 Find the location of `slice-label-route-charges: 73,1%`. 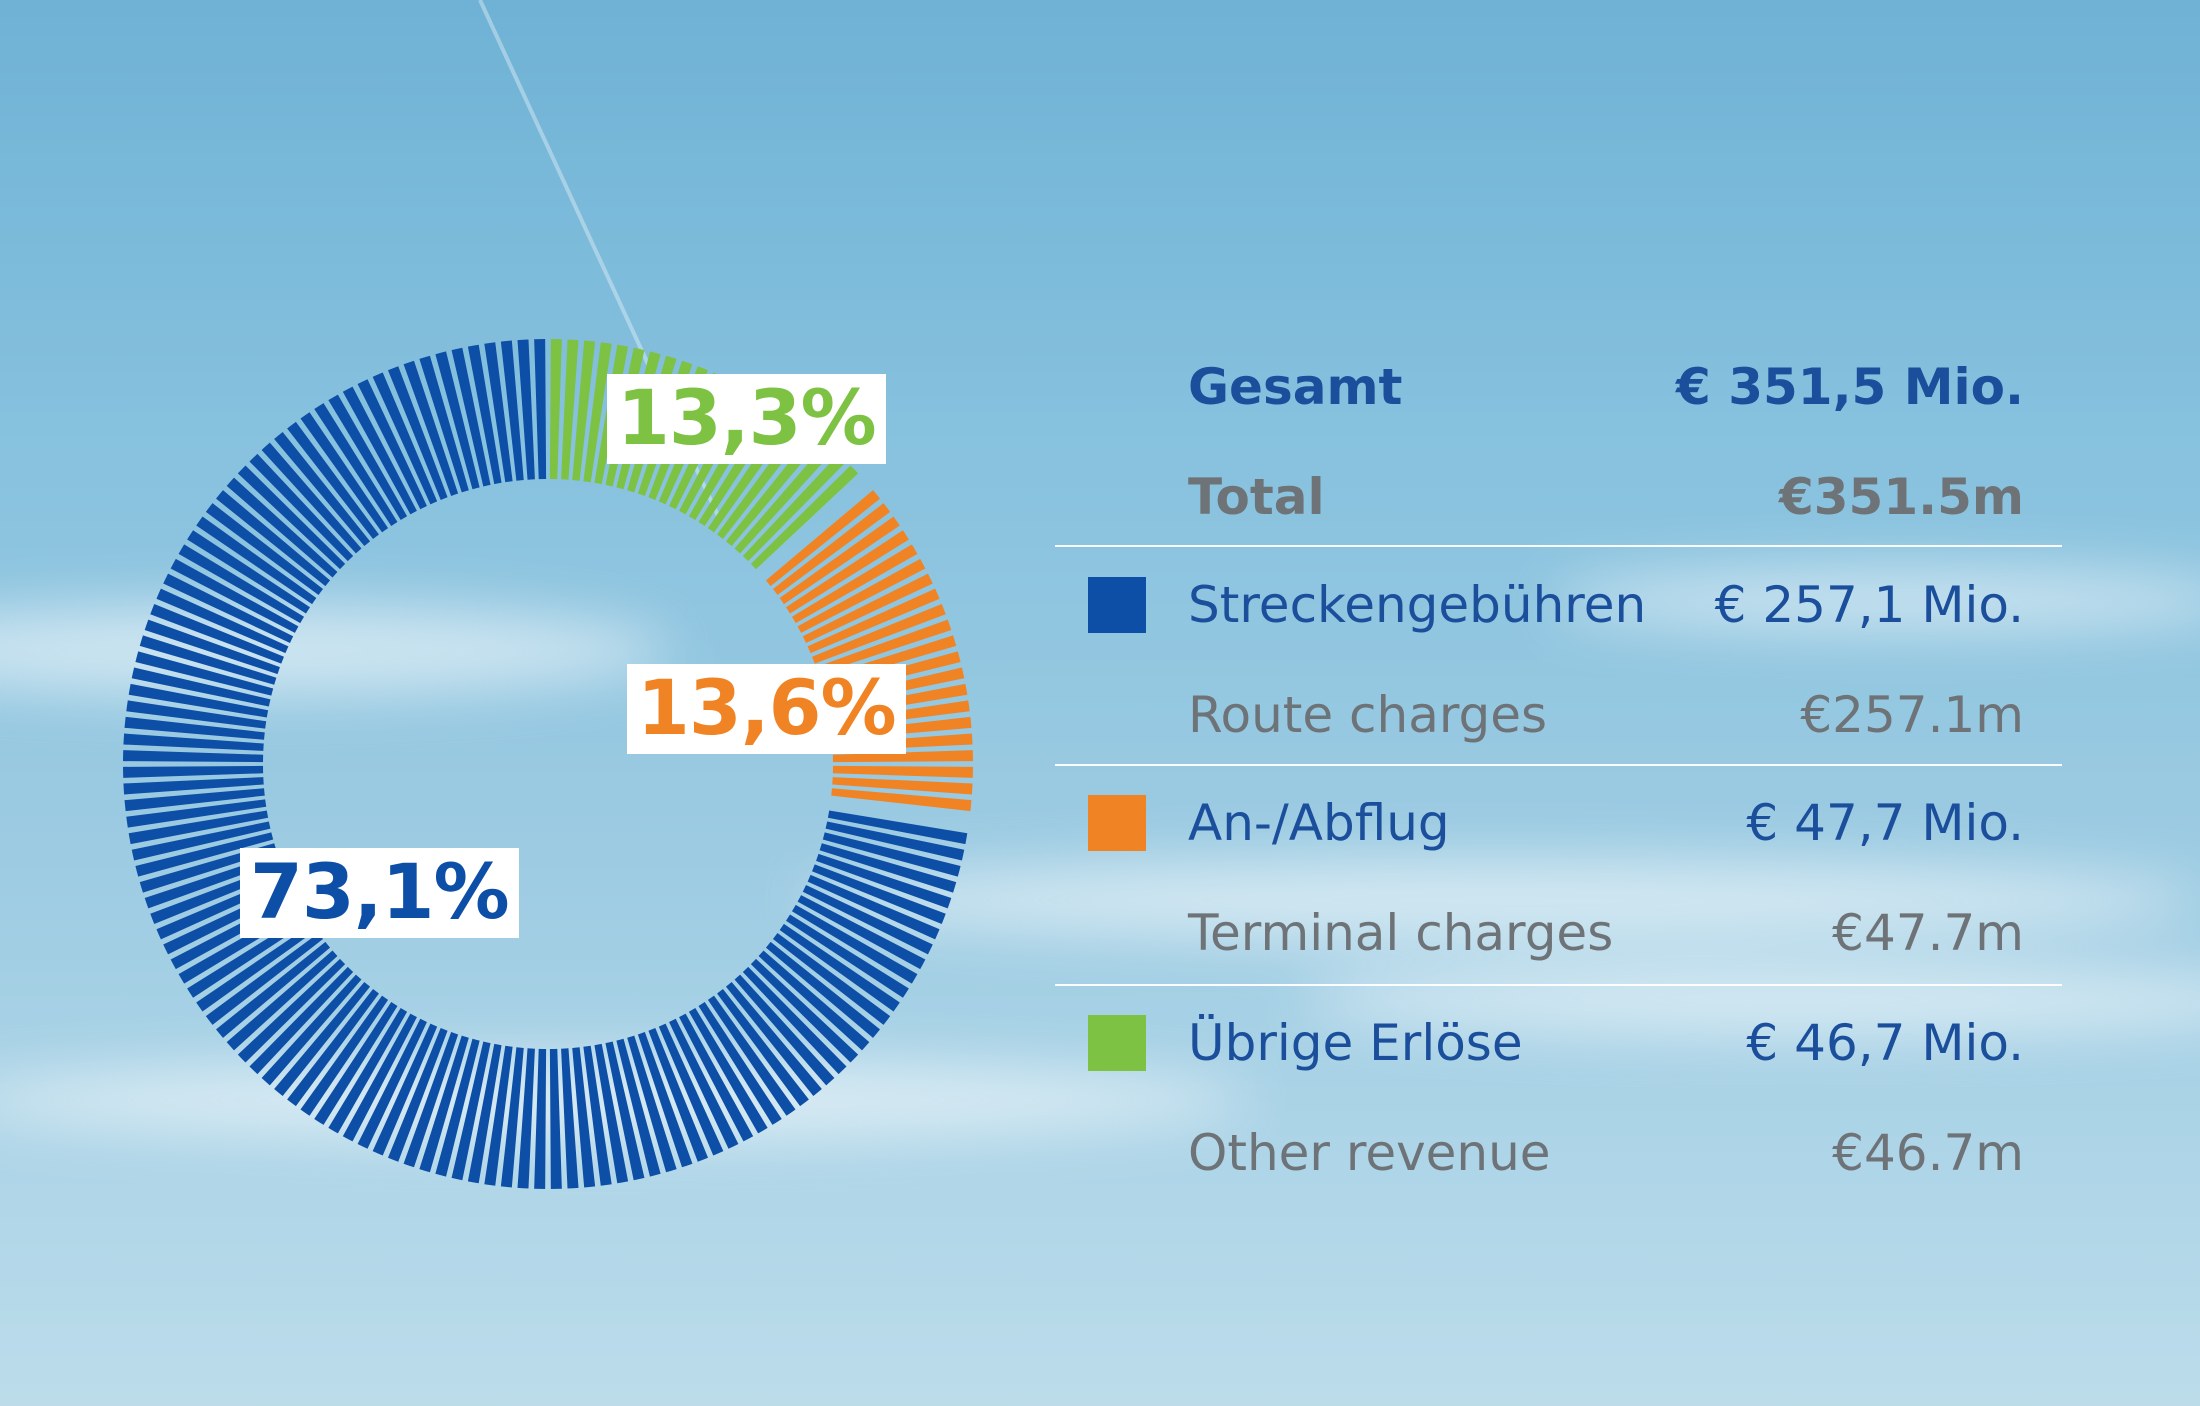

slice-label-route-charges: 73,1% is located at coordinates (379, 893).